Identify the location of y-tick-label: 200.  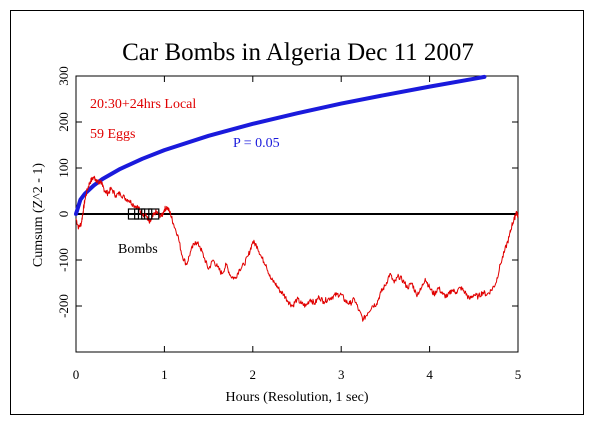
(63, 122).